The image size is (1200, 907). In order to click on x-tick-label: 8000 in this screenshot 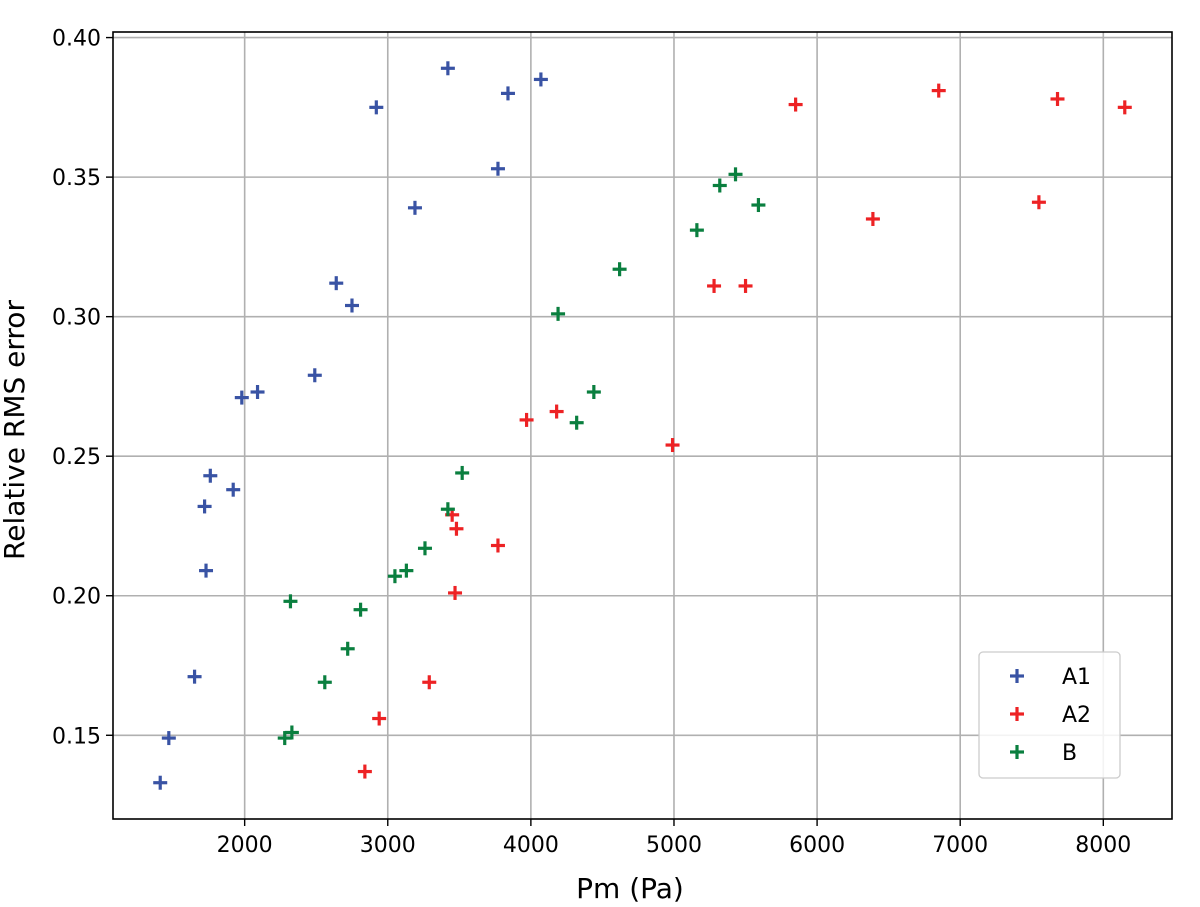, I will do `click(1103, 845)`.